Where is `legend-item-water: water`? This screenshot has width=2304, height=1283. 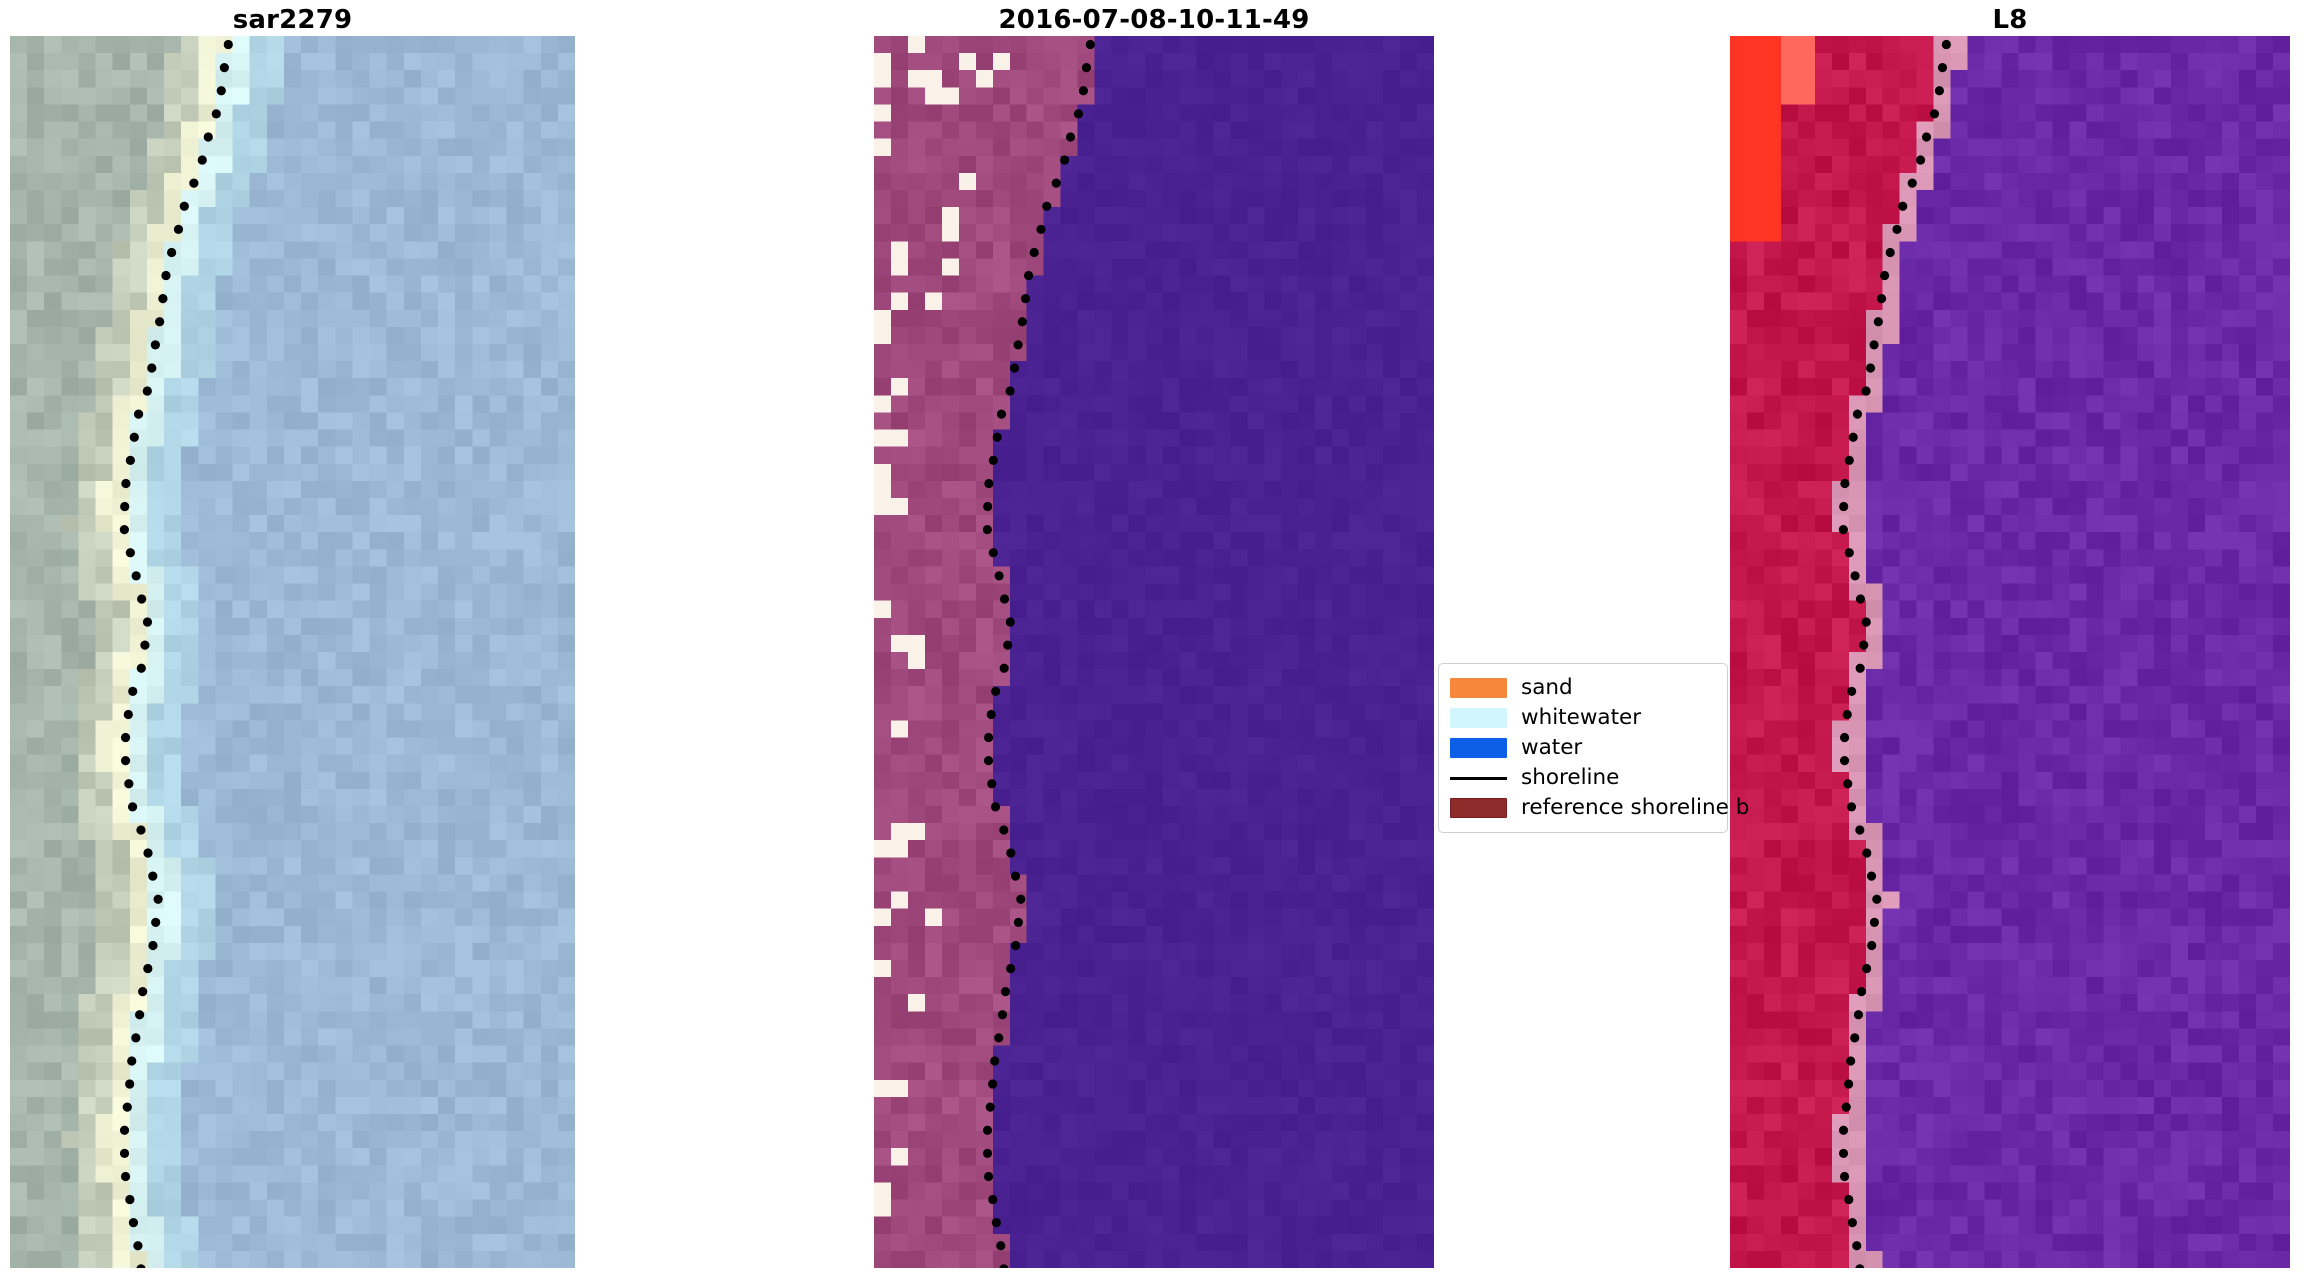 legend-item-water: water is located at coordinates (1583, 748).